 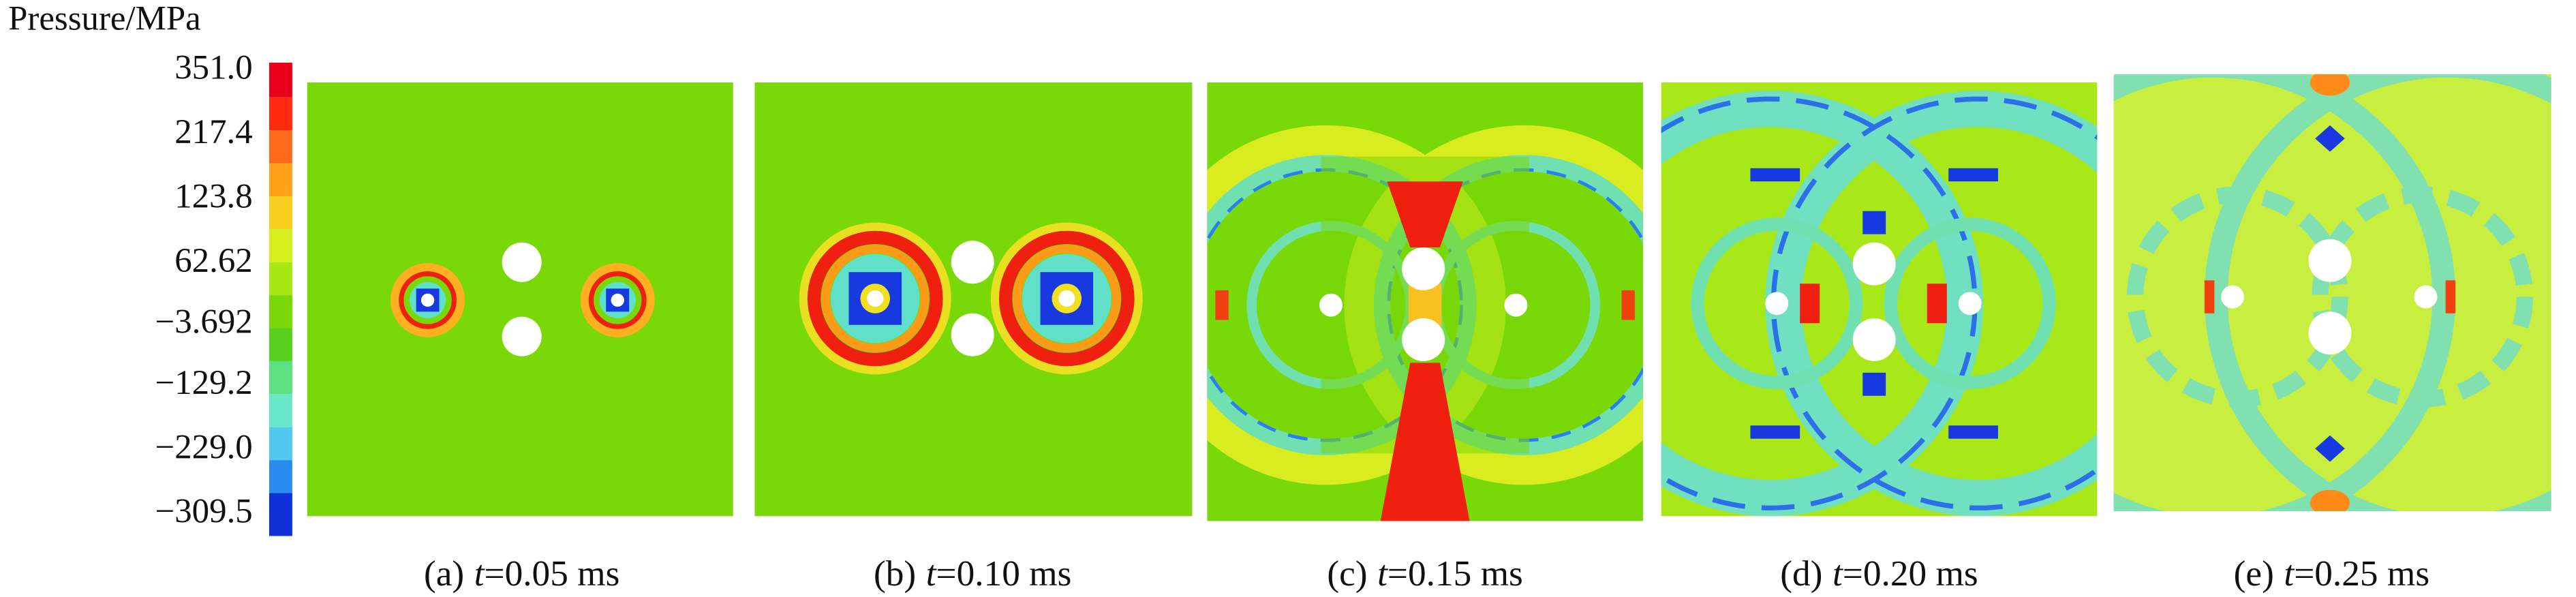 I want to click on panel-b, so click(x=973, y=299).